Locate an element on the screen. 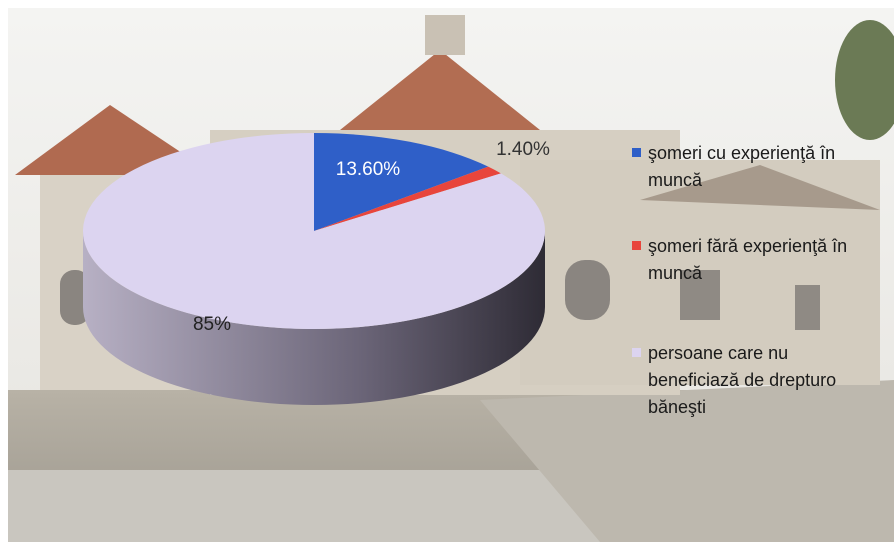  legend-item: şomeri cu experienţă în muncă is located at coordinates (757, 167).